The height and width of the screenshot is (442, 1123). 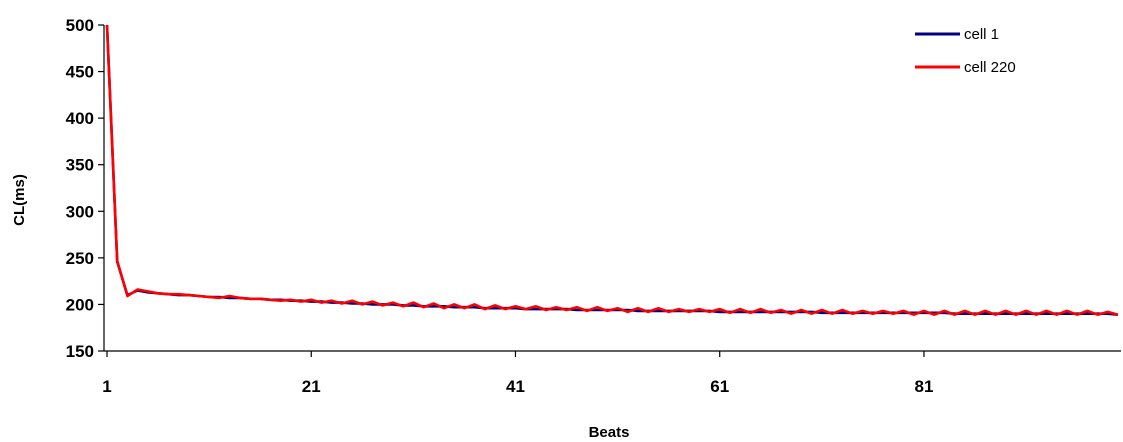 What do you see at coordinates (719, 386) in the screenshot?
I see `x-tick-label: 61` at bounding box center [719, 386].